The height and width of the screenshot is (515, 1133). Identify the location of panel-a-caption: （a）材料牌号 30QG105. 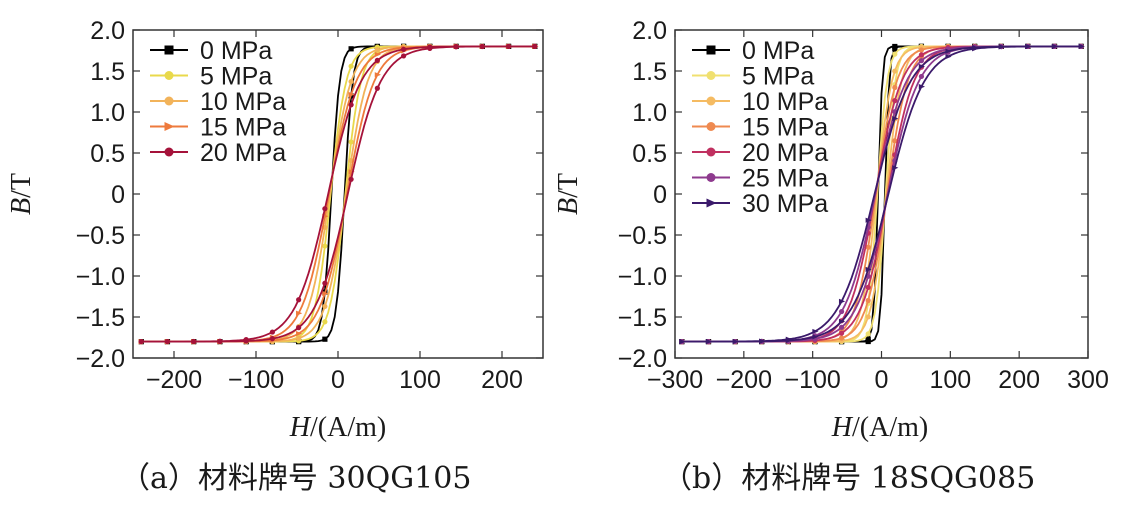
(295, 478).